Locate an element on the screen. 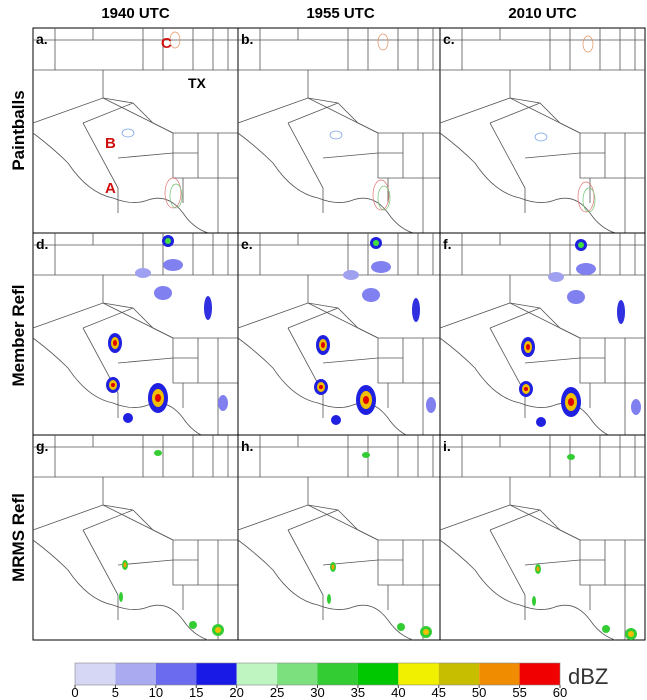 This screenshot has height=700, width=647. colorbar-tick-label: 60 is located at coordinates (560, 692).